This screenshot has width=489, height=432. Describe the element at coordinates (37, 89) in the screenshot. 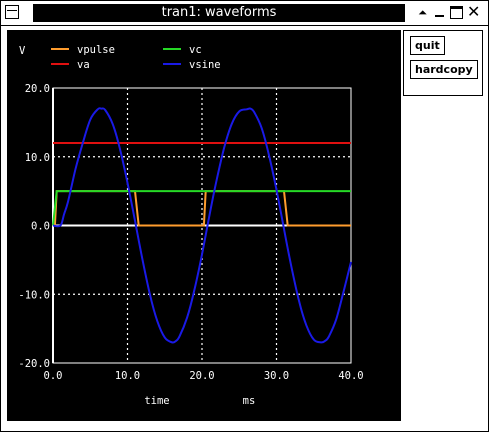

I see `y-tick-label: 20.0` at that location.